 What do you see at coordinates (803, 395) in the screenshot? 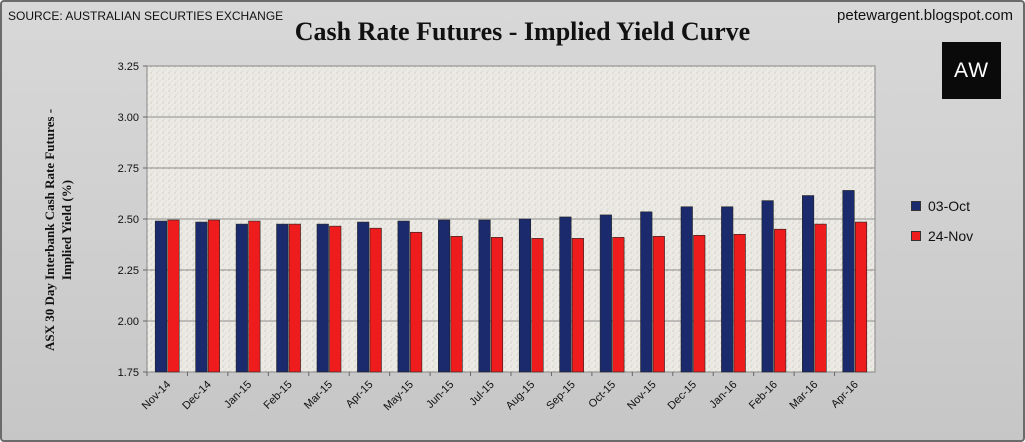
I see `x-tick-label: Mar-16` at bounding box center [803, 395].